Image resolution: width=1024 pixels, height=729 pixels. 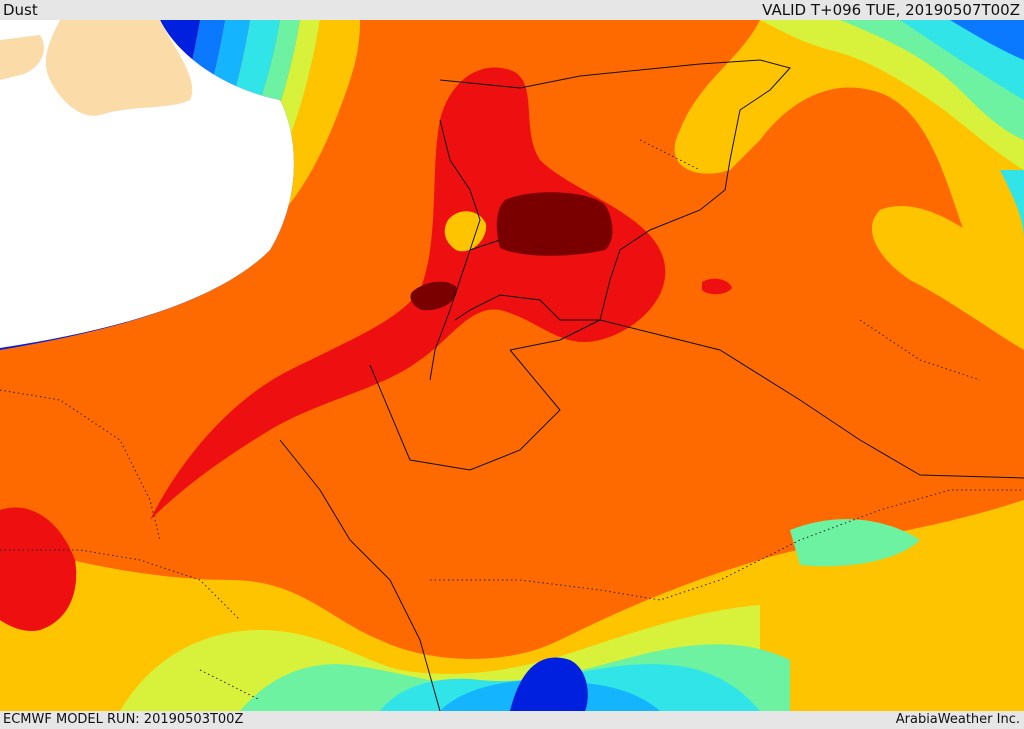 What do you see at coordinates (554, 224) in the screenshot?
I see `field-darkred-core` at bounding box center [554, 224].